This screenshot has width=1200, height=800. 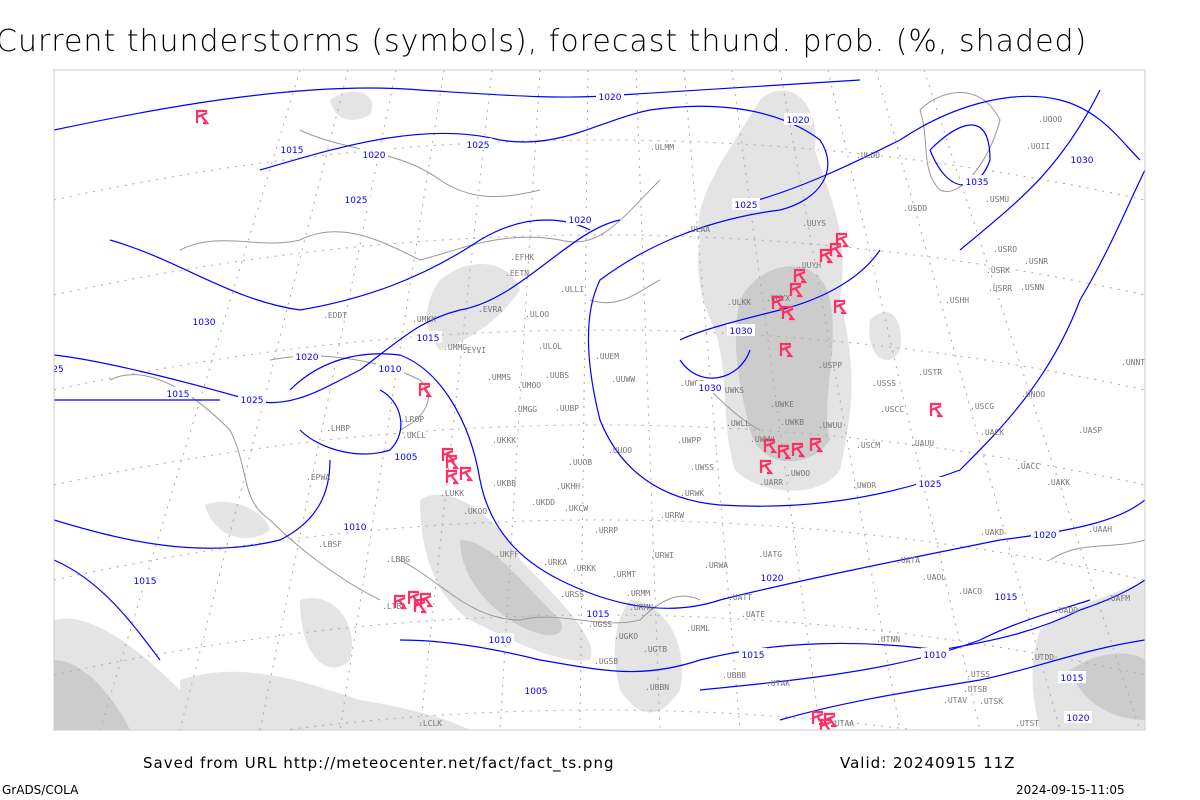 What do you see at coordinates (892, 409) in the screenshot?
I see `station-label: .USCC` at bounding box center [892, 409].